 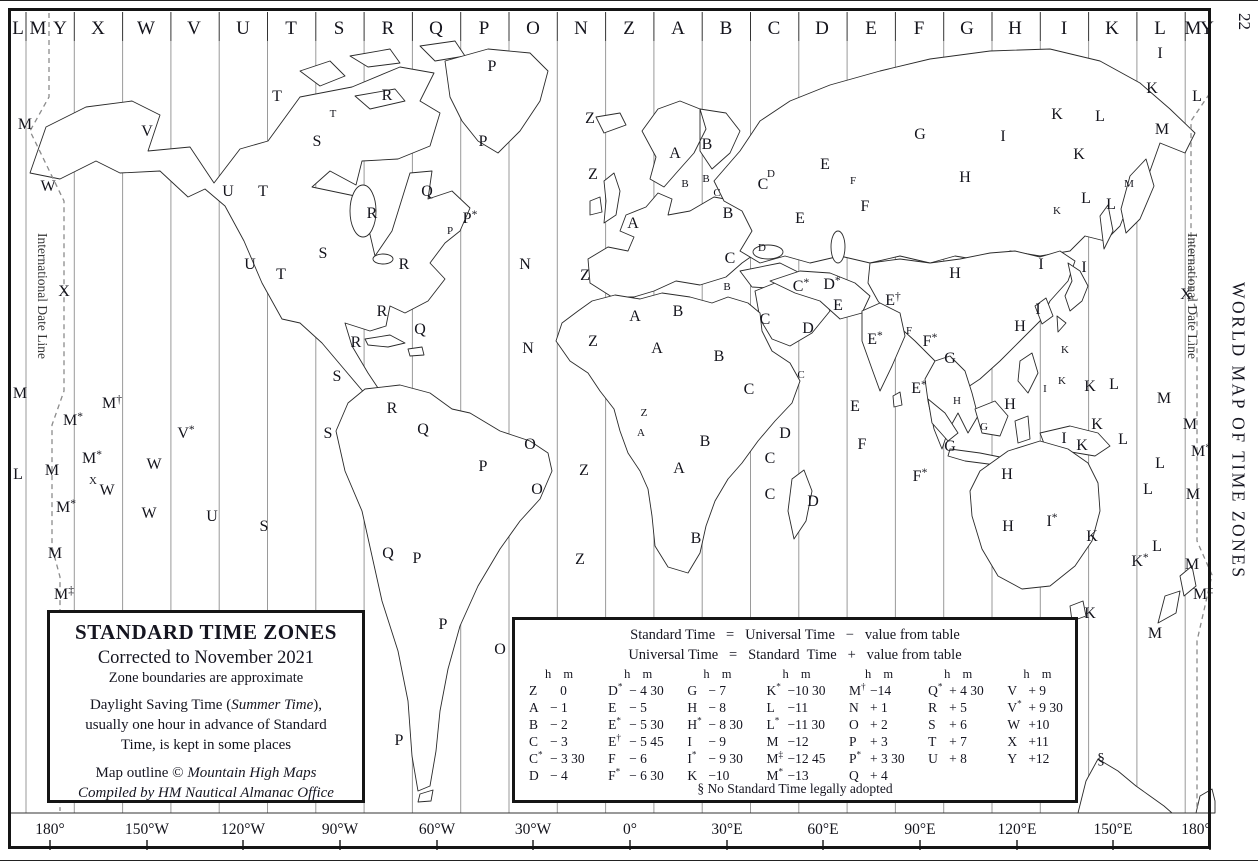 I want to click on zone-offset-cell: −14, so click(x=881, y=690).